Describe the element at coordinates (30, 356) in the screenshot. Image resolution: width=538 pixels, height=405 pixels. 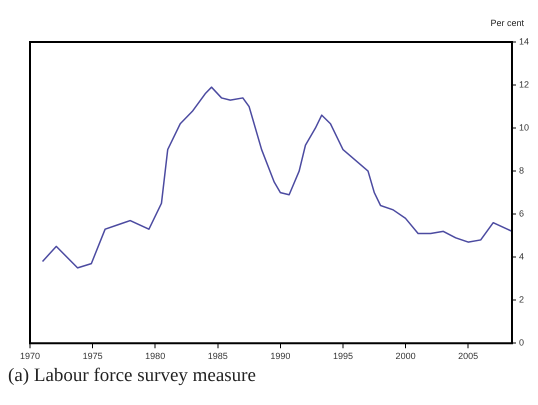
I see `x-tick-label: 1970` at that location.